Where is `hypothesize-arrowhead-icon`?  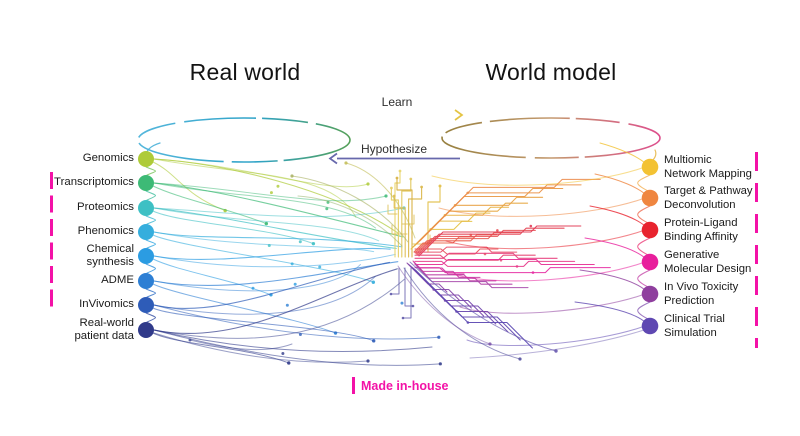 hypothesize-arrowhead-icon is located at coordinates (333, 158).